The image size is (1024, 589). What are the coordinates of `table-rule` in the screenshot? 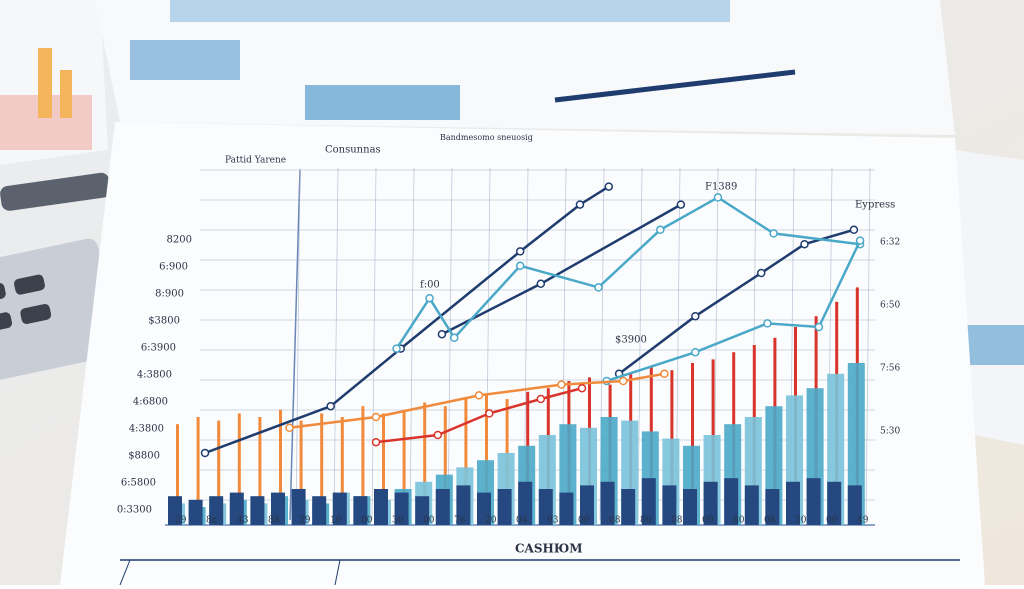 It's located at (125, 572).